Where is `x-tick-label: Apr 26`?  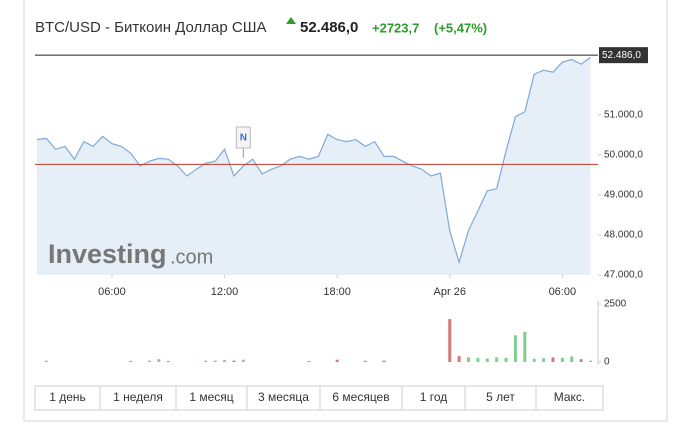
x-tick-label: Apr 26 is located at coordinates (450, 292).